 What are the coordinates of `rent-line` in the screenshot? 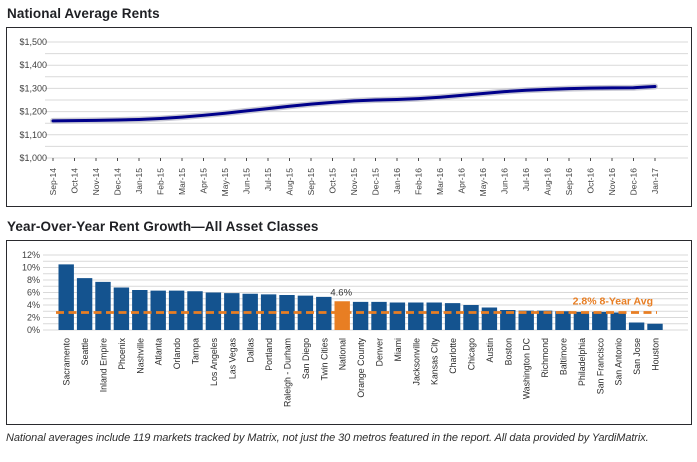 It's located at (354, 104).